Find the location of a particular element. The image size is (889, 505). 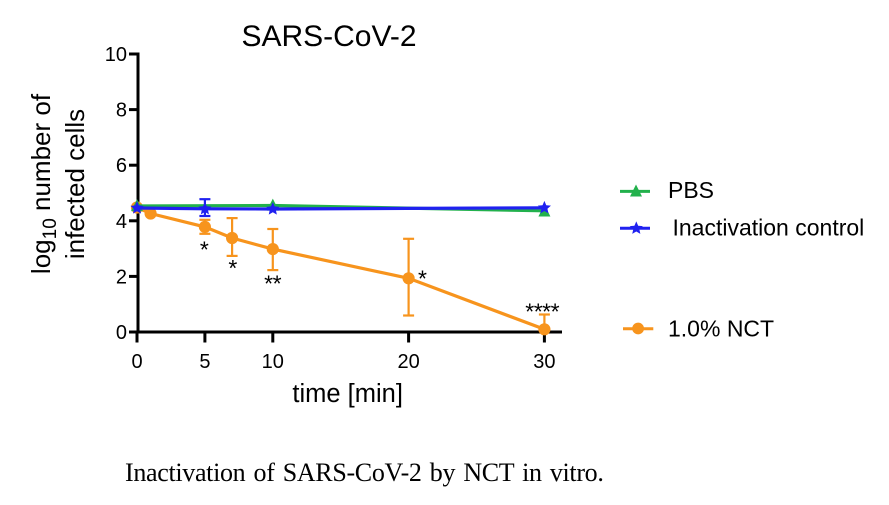

svg-text: SARS-CoV-2 is located at coordinates (328, 36).